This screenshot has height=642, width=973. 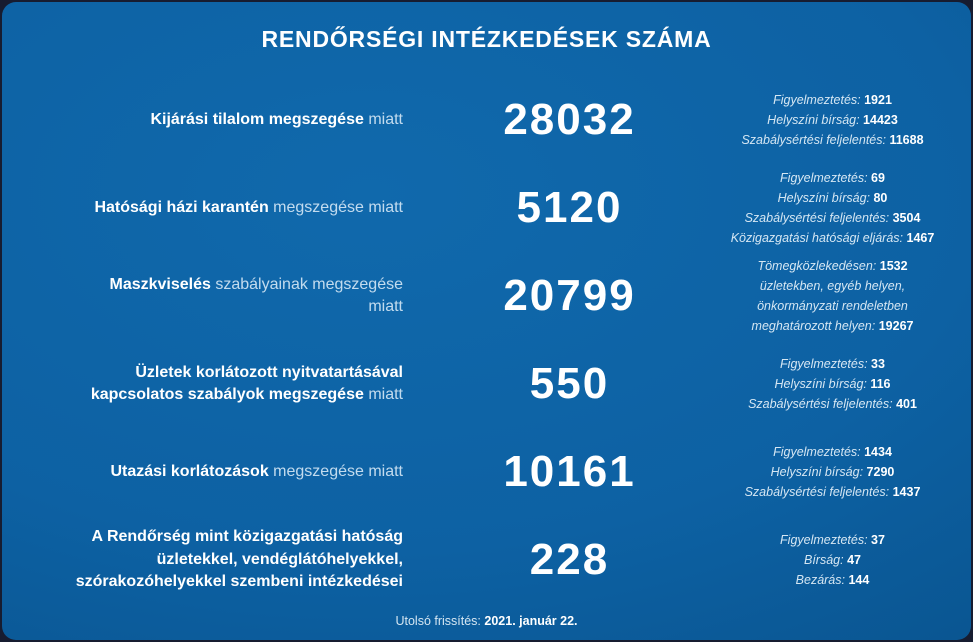 What do you see at coordinates (905, 492) in the screenshot?
I see `detail-value: 1437` at bounding box center [905, 492].